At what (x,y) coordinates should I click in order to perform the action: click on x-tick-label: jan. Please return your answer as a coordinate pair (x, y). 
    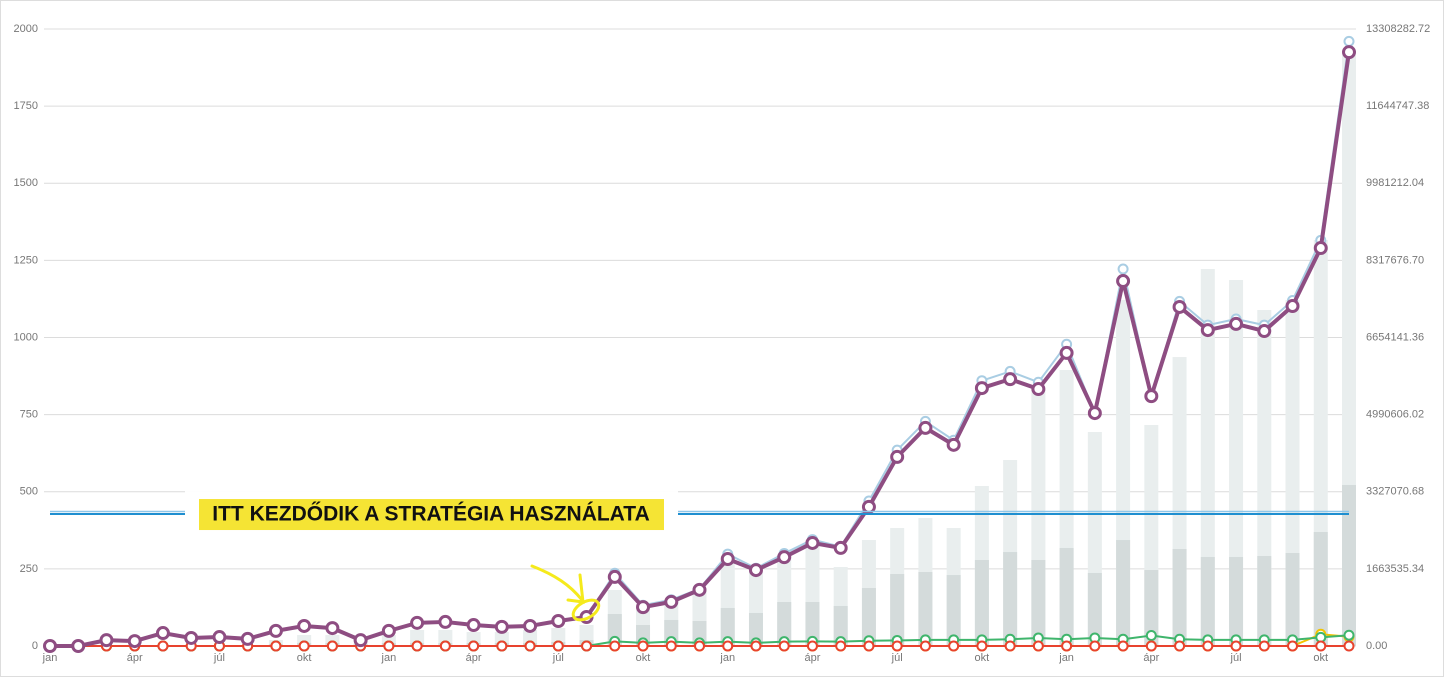
    Looking at the image, I should click on (1066, 658).